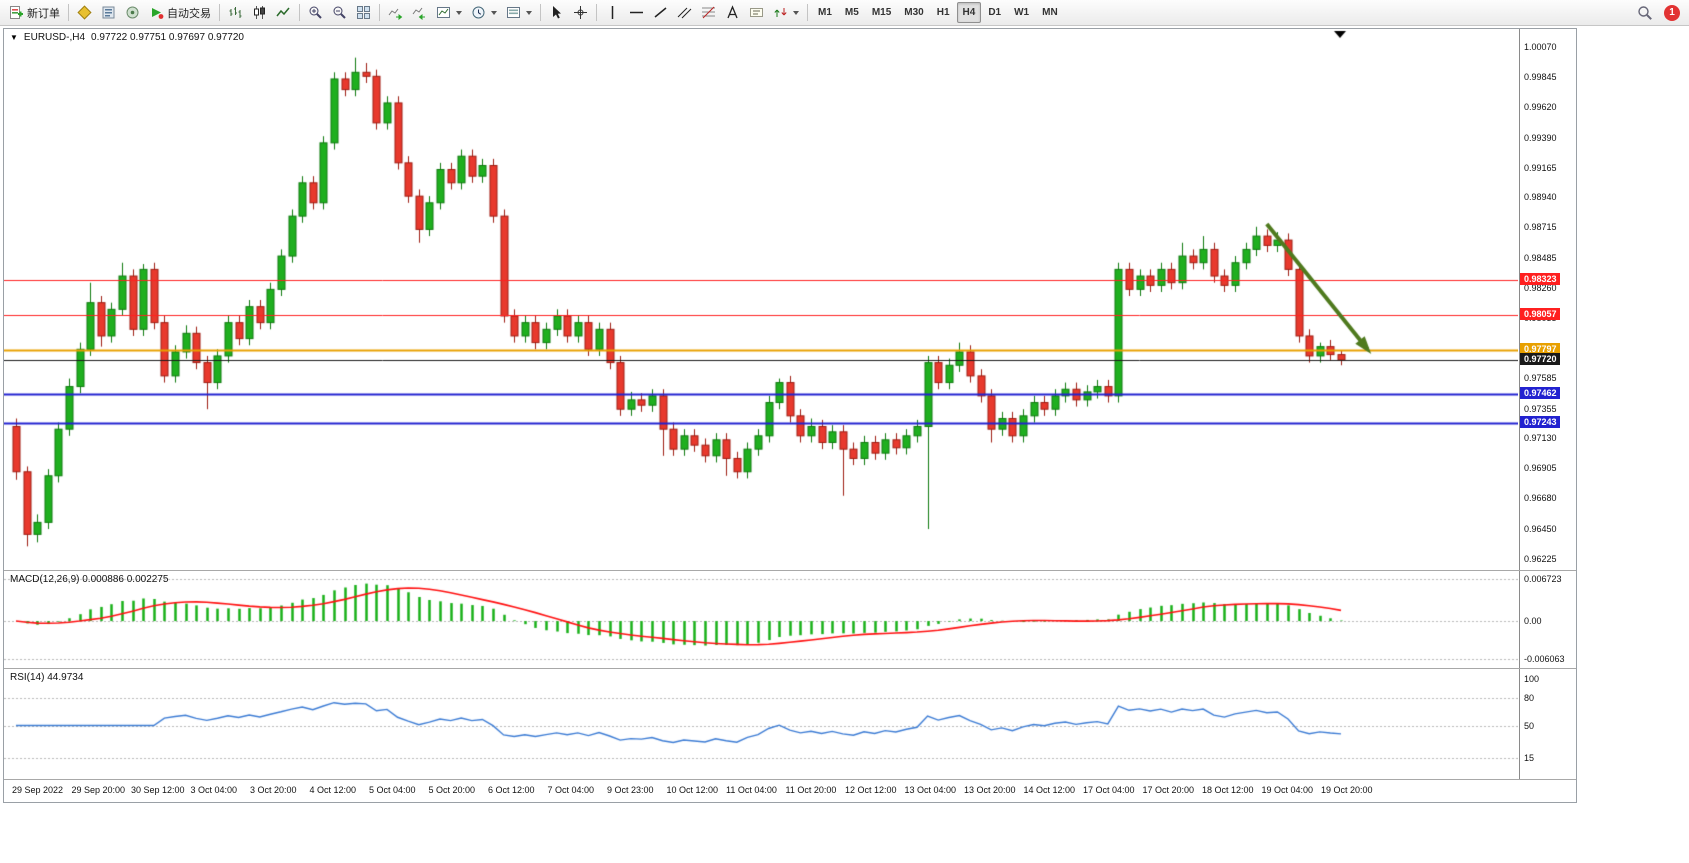  Describe the element at coordinates (761, 724) in the screenshot. I see `rsi-canvas` at that location.